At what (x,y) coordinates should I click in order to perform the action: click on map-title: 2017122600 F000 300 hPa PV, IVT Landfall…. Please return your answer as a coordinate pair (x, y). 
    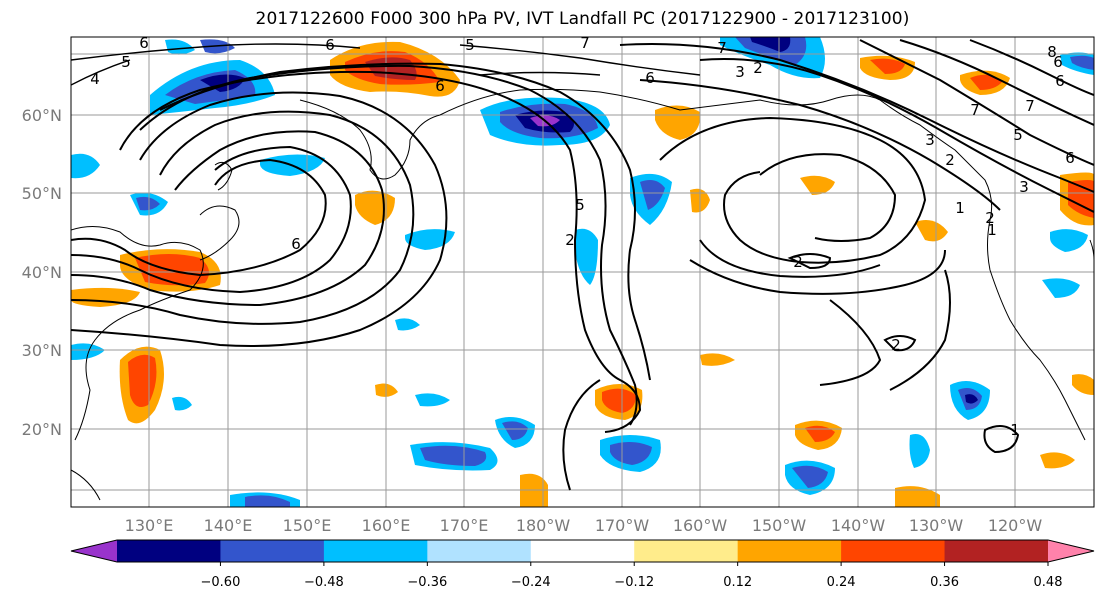
    Looking at the image, I should click on (582, 19).